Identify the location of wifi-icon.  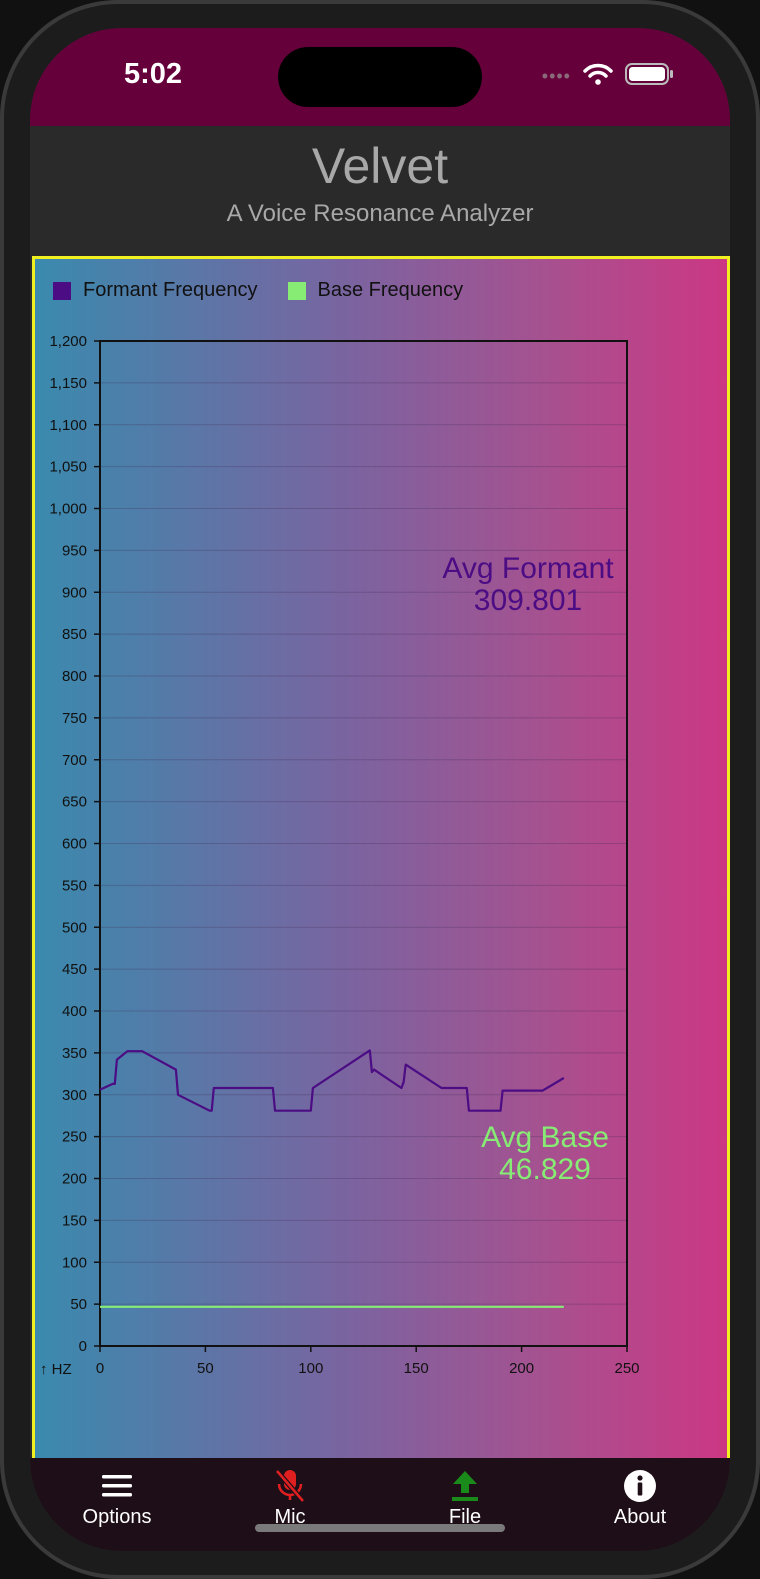
(598, 76).